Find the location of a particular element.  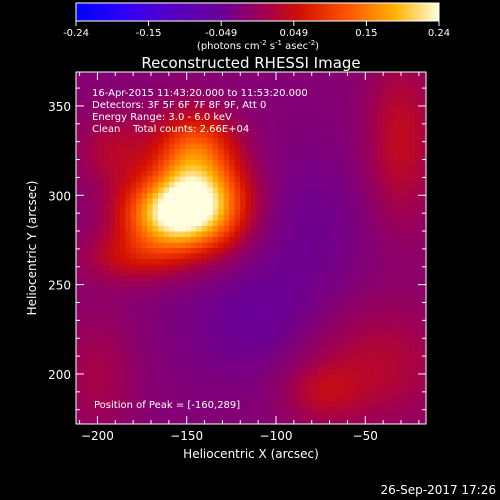

x-tick-label: −150 is located at coordinates (186, 436).